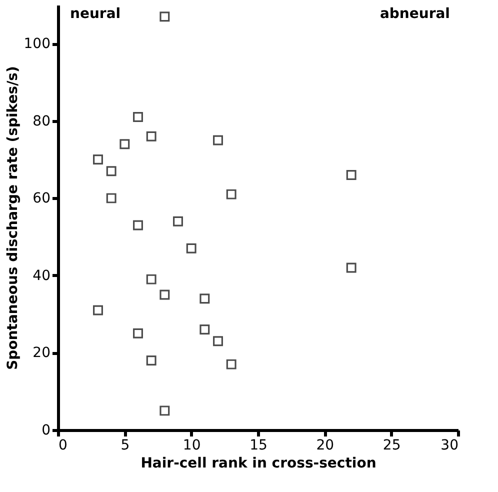  Describe the element at coordinates (191, 446) in the screenshot. I see `x-tick-label: 10` at that location.